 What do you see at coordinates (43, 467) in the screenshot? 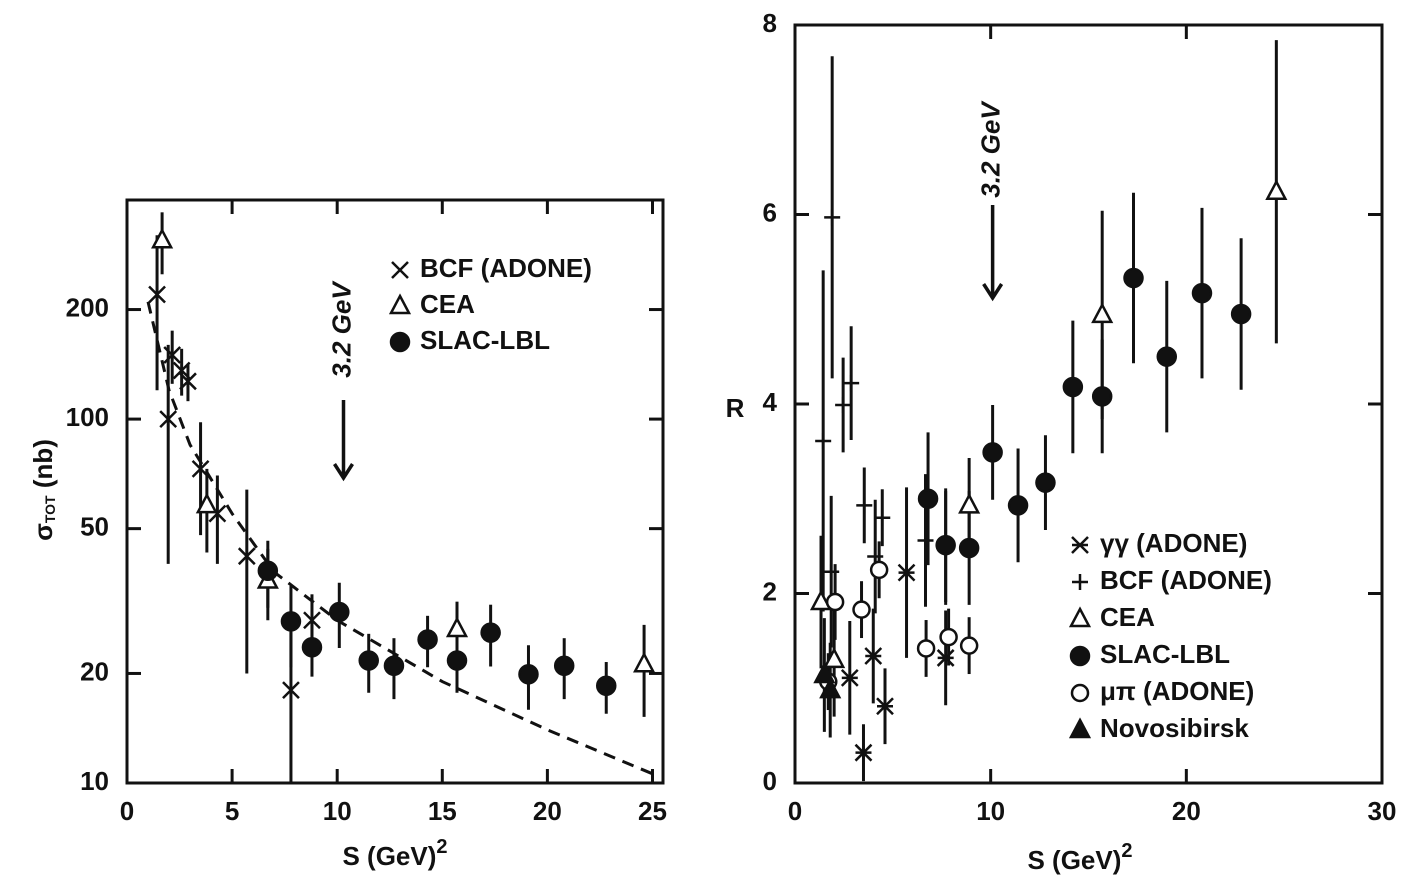
I see `y-axis-label-rest: (nb)` at bounding box center [43, 467].